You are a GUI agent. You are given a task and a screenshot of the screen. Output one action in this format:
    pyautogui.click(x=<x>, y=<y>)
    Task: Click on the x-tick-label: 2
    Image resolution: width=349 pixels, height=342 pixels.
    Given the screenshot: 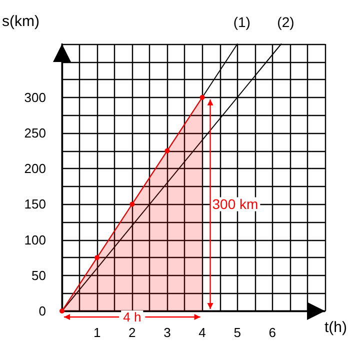 What is the action you would take?
    pyautogui.click(x=132, y=332)
    